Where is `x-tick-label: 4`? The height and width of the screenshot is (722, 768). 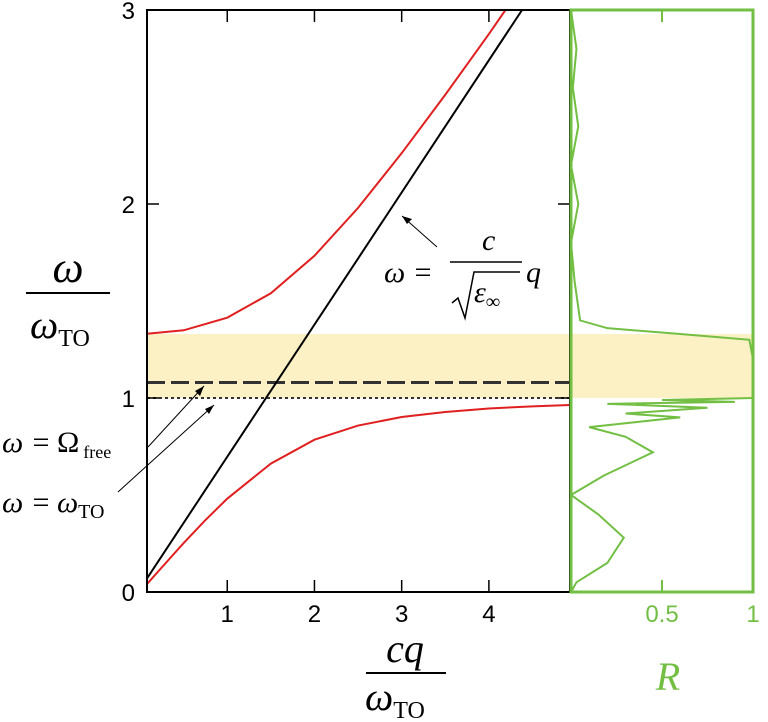 x-tick-label: 4 is located at coordinates (488, 614).